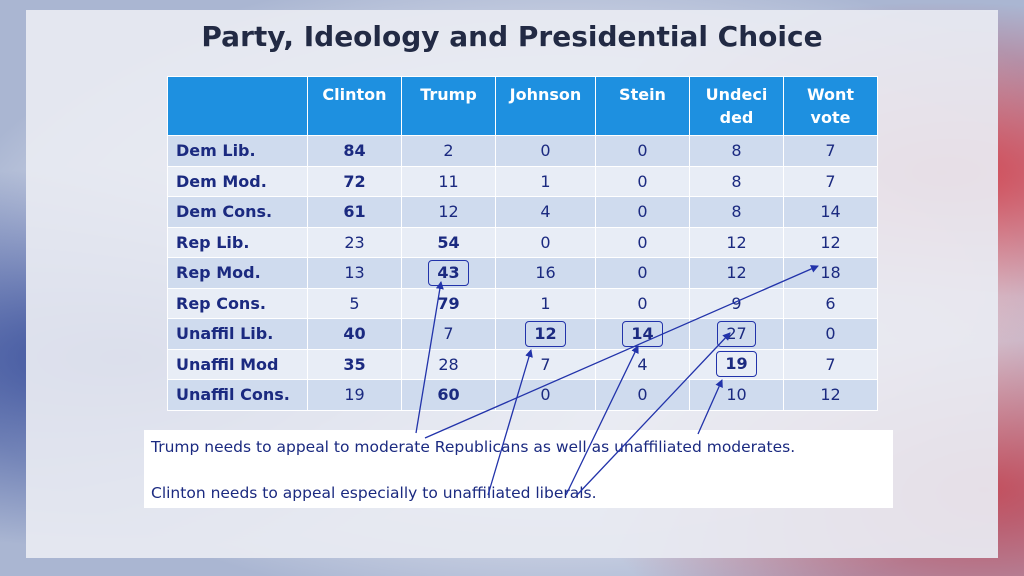 This screenshot has height=576, width=1024. What do you see at coordinates (354, 273) in the screenshot?
I see `table-cell: 13` at bounding box center [354, 273].